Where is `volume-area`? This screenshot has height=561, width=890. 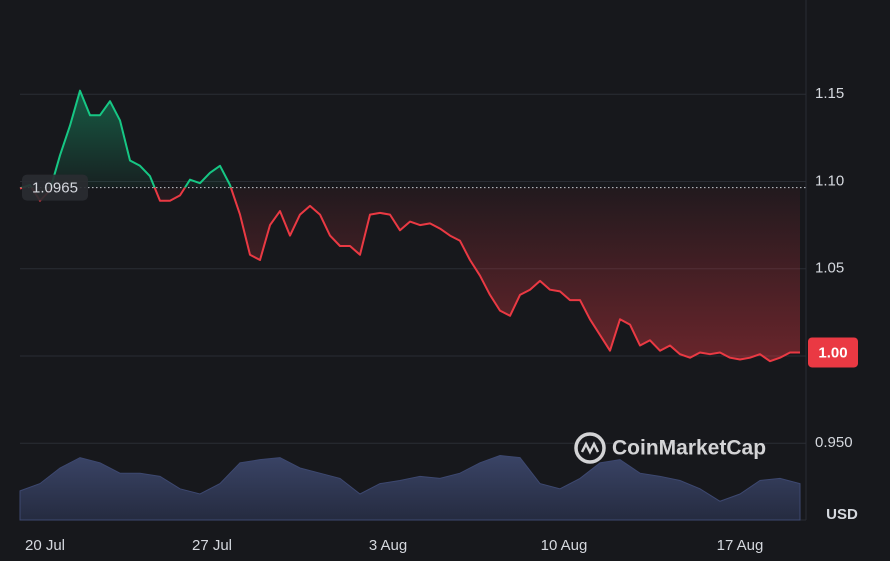
volume-area is located at coordinates (410, 488).